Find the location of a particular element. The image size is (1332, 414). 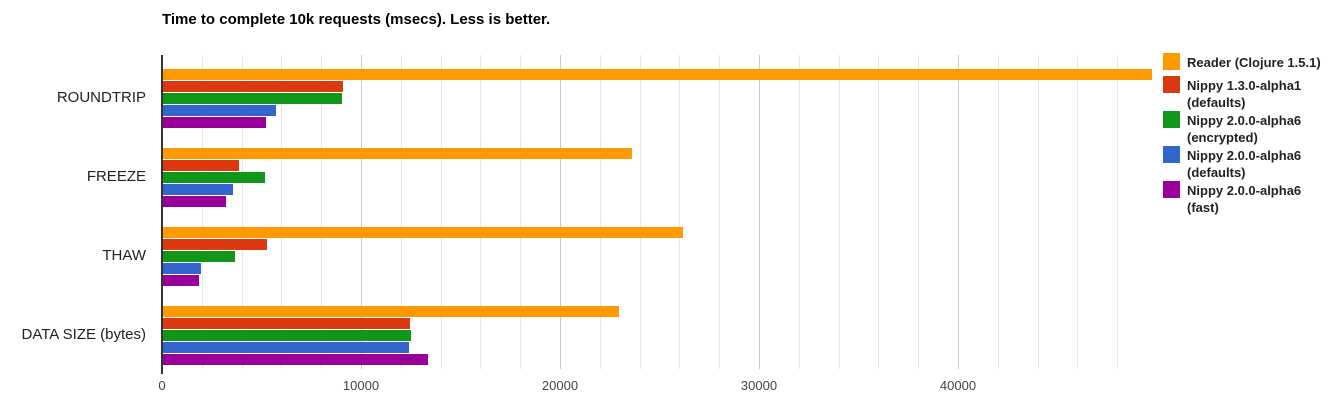

bar-thaw-s4 is located at coordinates (181, 280).